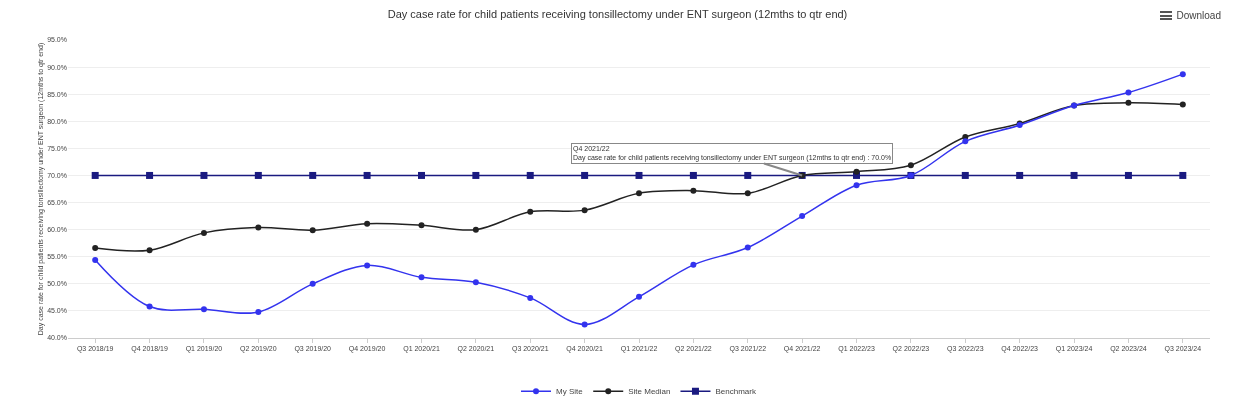 The image size is (1235, 418). Describe the element at coordinates (1198, 15) in the screenshot. I see `text: Download` at that location.